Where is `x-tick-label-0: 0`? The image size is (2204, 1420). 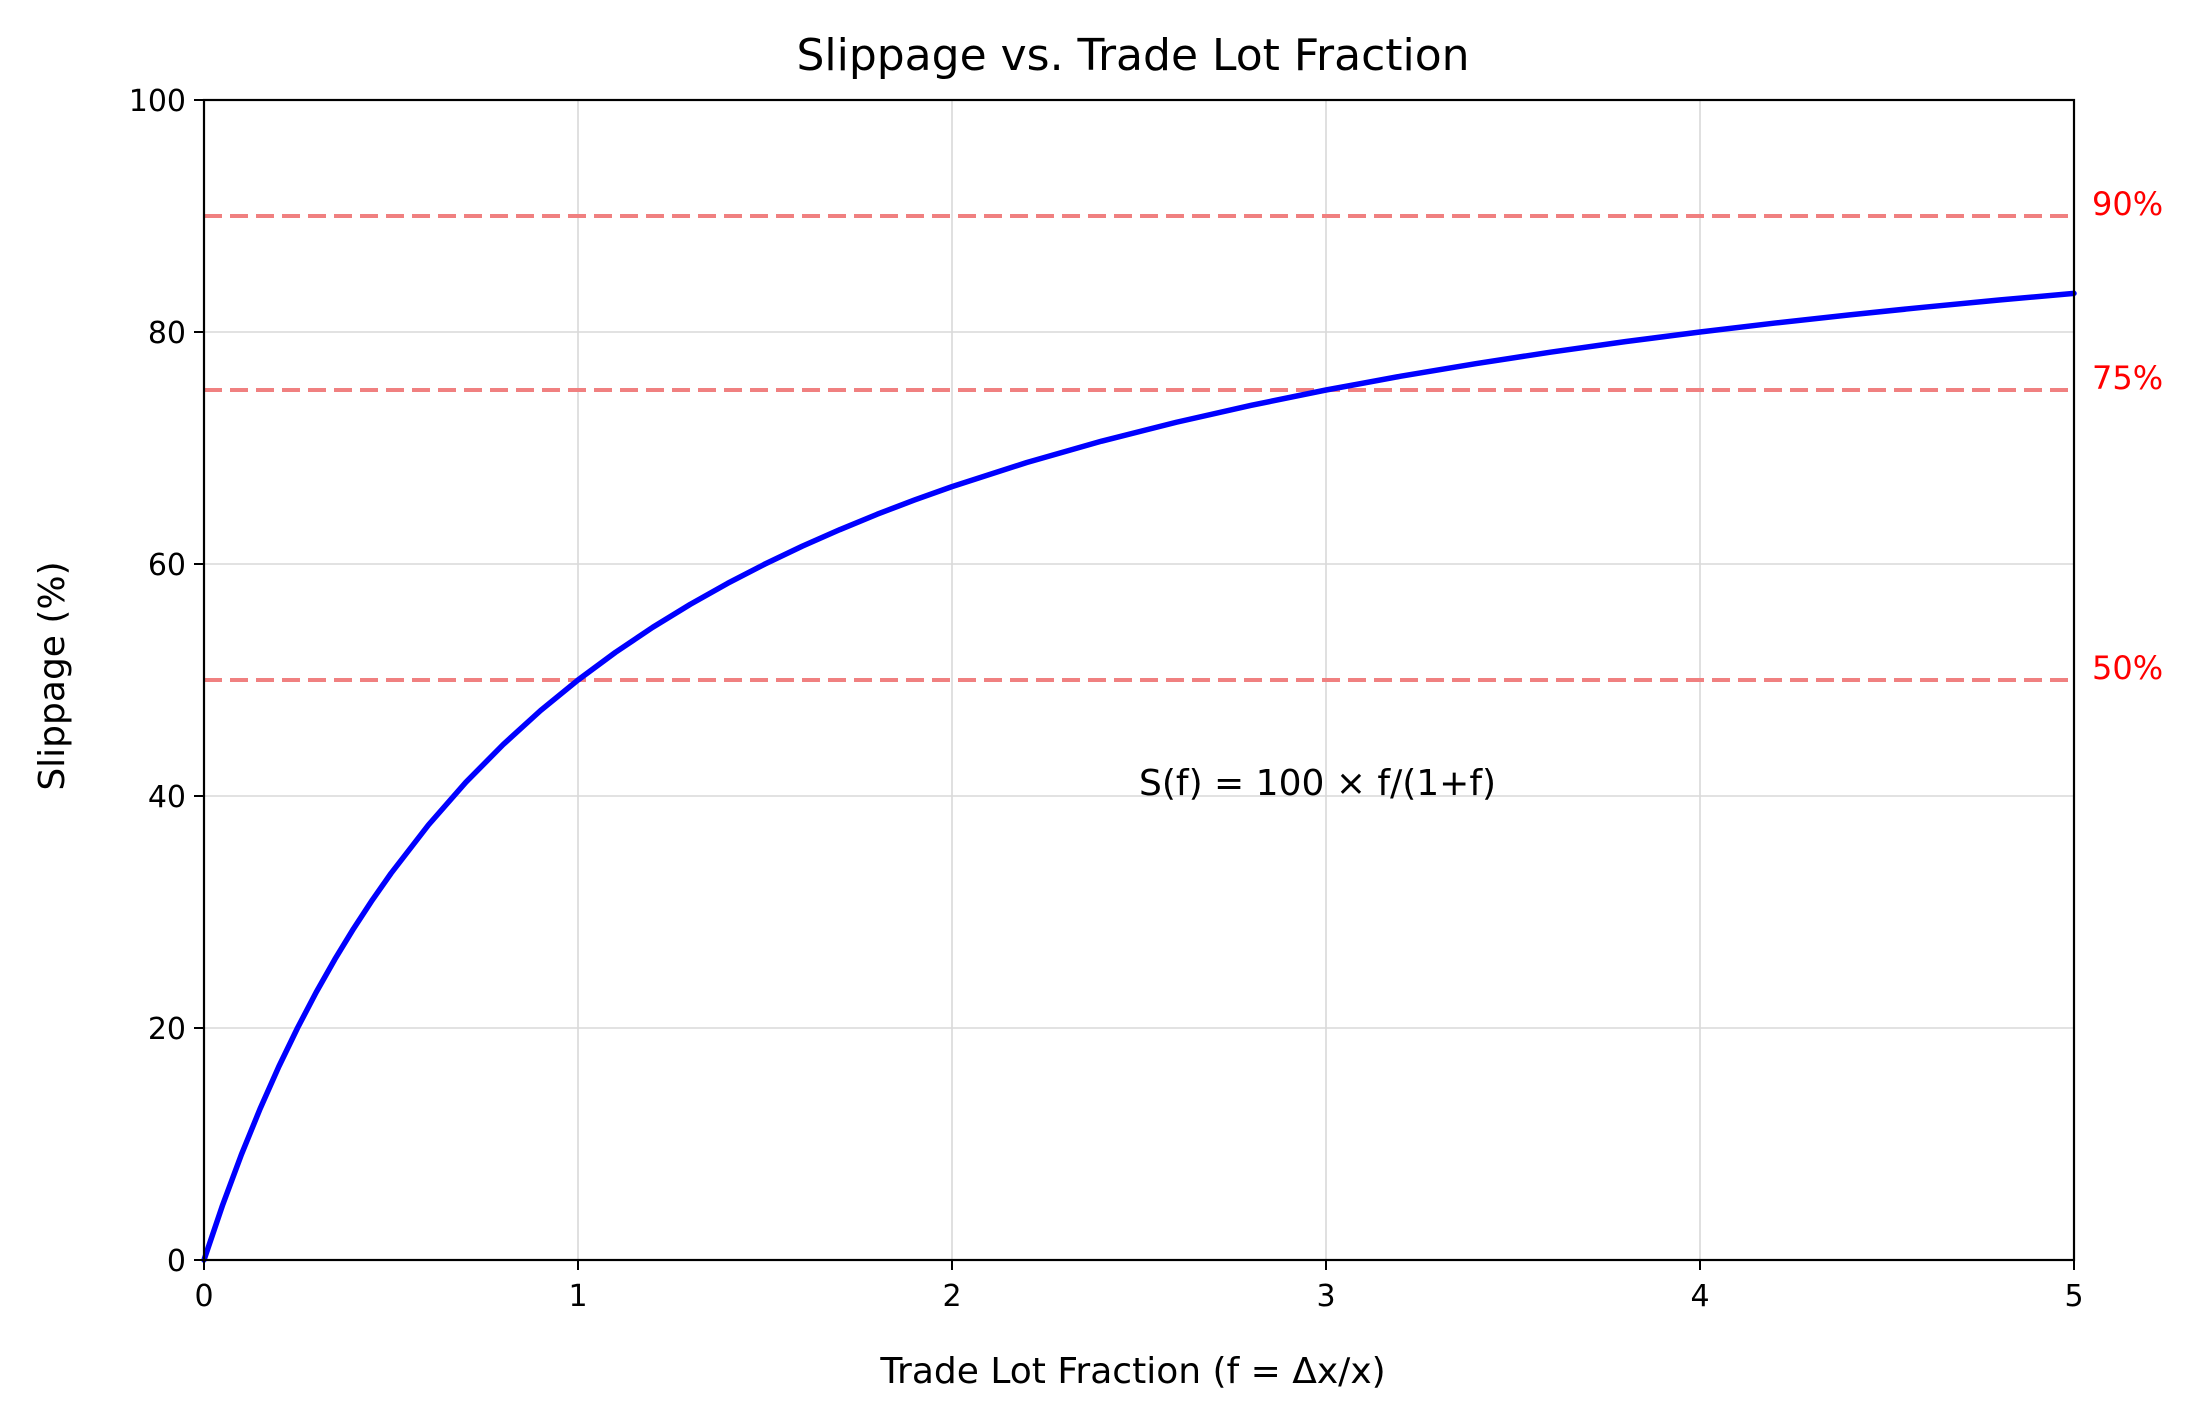 x-tick-label-0: 0 is located at coordinates (203, 1296).